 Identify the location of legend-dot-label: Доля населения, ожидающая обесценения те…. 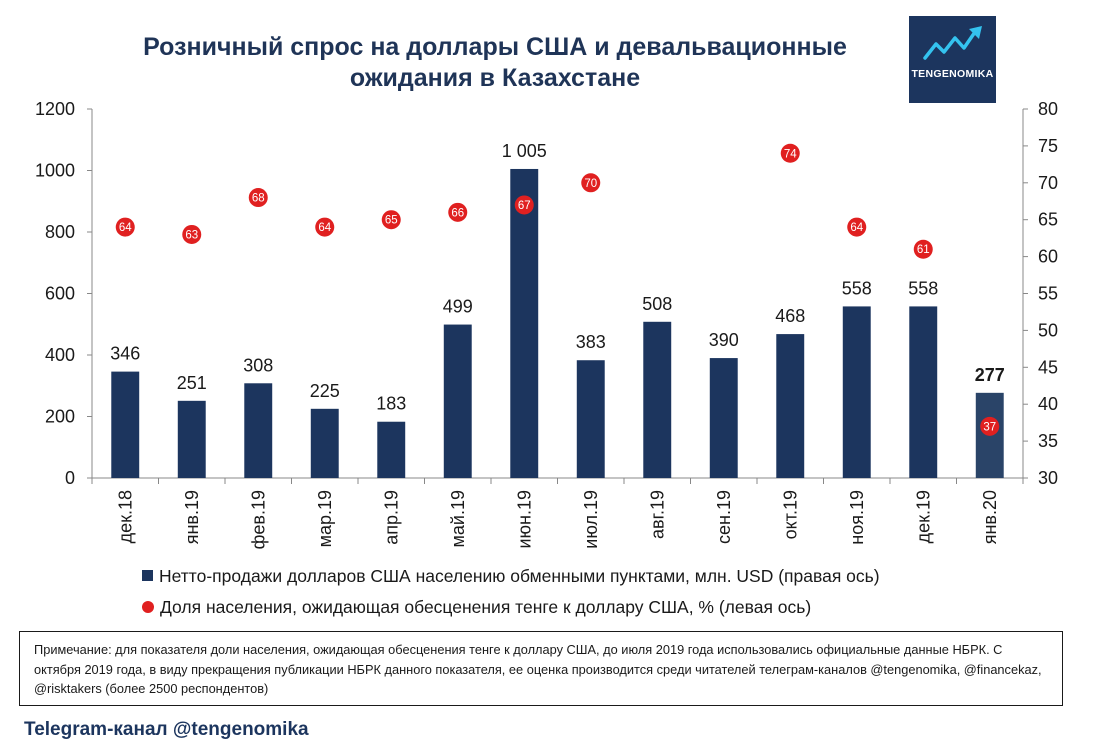
(486, 607).